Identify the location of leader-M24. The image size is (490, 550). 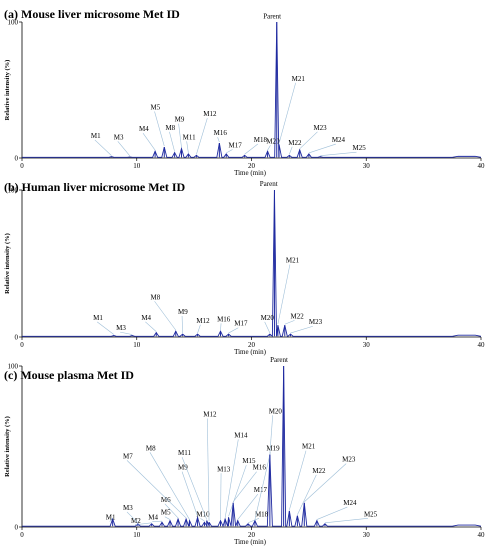
(322, 148).